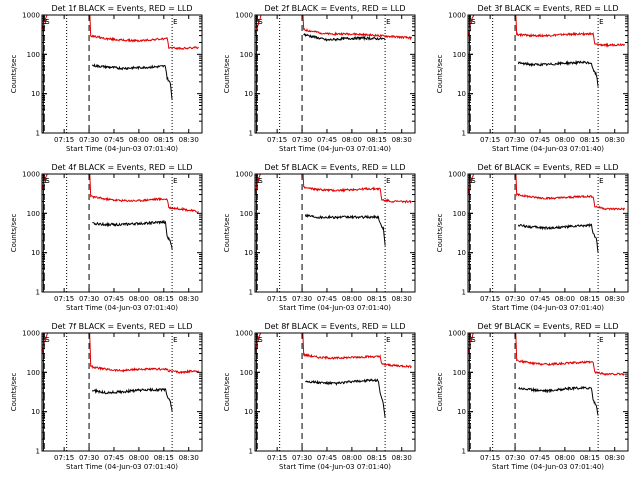 The width and height of the screenshot is (640, 484). What do you see at coordinates (334, 167) in the screenshot?
I see `panel-title: Det 5f BLACK = Events, RED = LLD` at bounding box center [334, 167].